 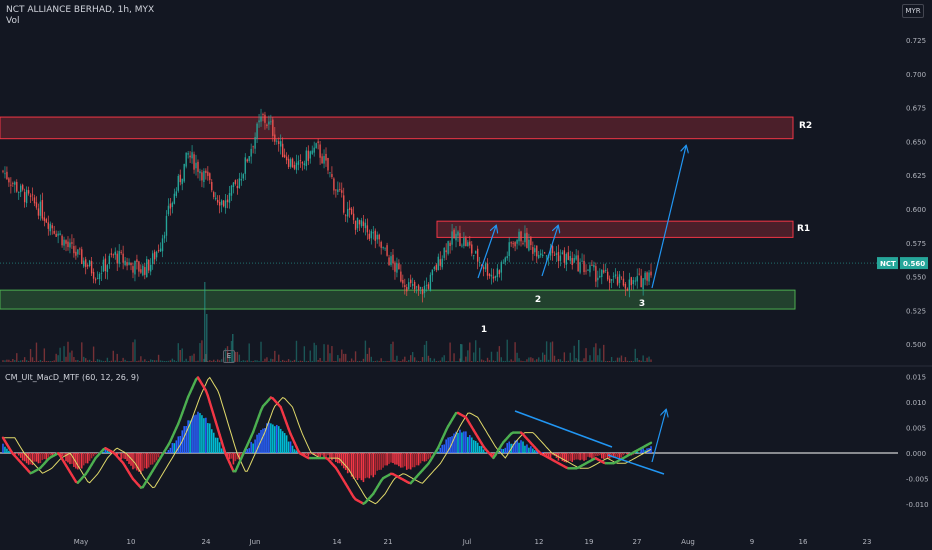 I want to click on symbol-line: NCT ALLIANCE BERHAD, 1h, MYX, so click(x=80, y=10).